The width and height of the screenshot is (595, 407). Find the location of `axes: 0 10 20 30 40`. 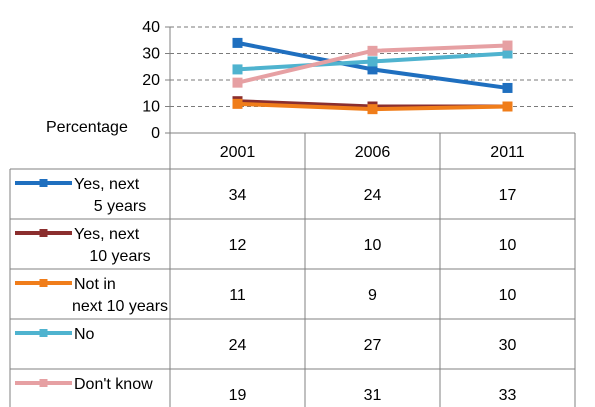

axes: 0 10 20 30 40 is located at coordinates (156, 80).